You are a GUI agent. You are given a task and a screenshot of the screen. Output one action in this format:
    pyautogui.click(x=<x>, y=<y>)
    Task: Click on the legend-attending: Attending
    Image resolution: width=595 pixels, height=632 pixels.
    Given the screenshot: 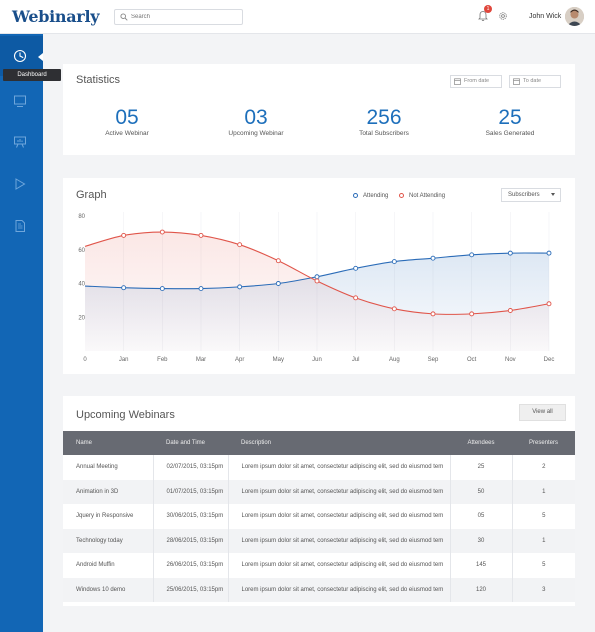 What is the action you would take?
    pyautogui.click(x=370, y=196)
    